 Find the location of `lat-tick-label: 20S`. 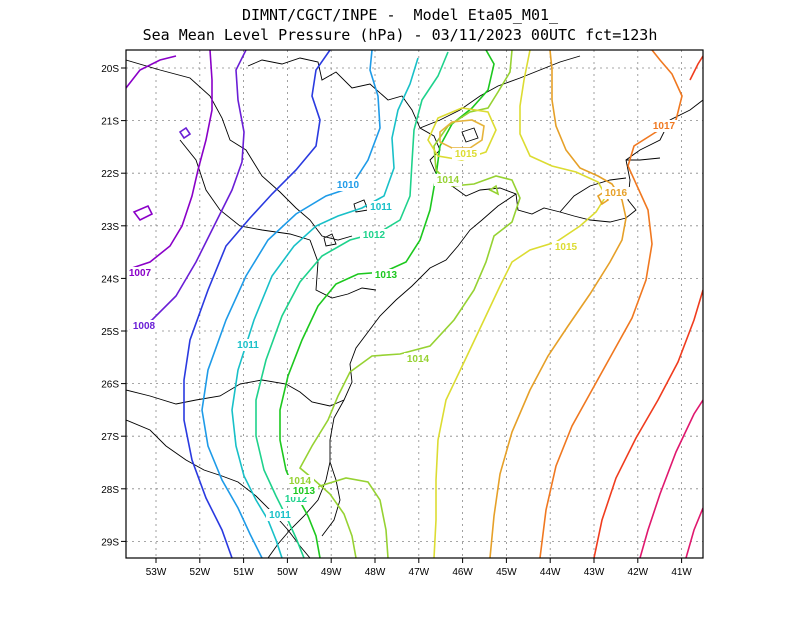

lat-tick-label: 20S is located at coordinates (110, 69).